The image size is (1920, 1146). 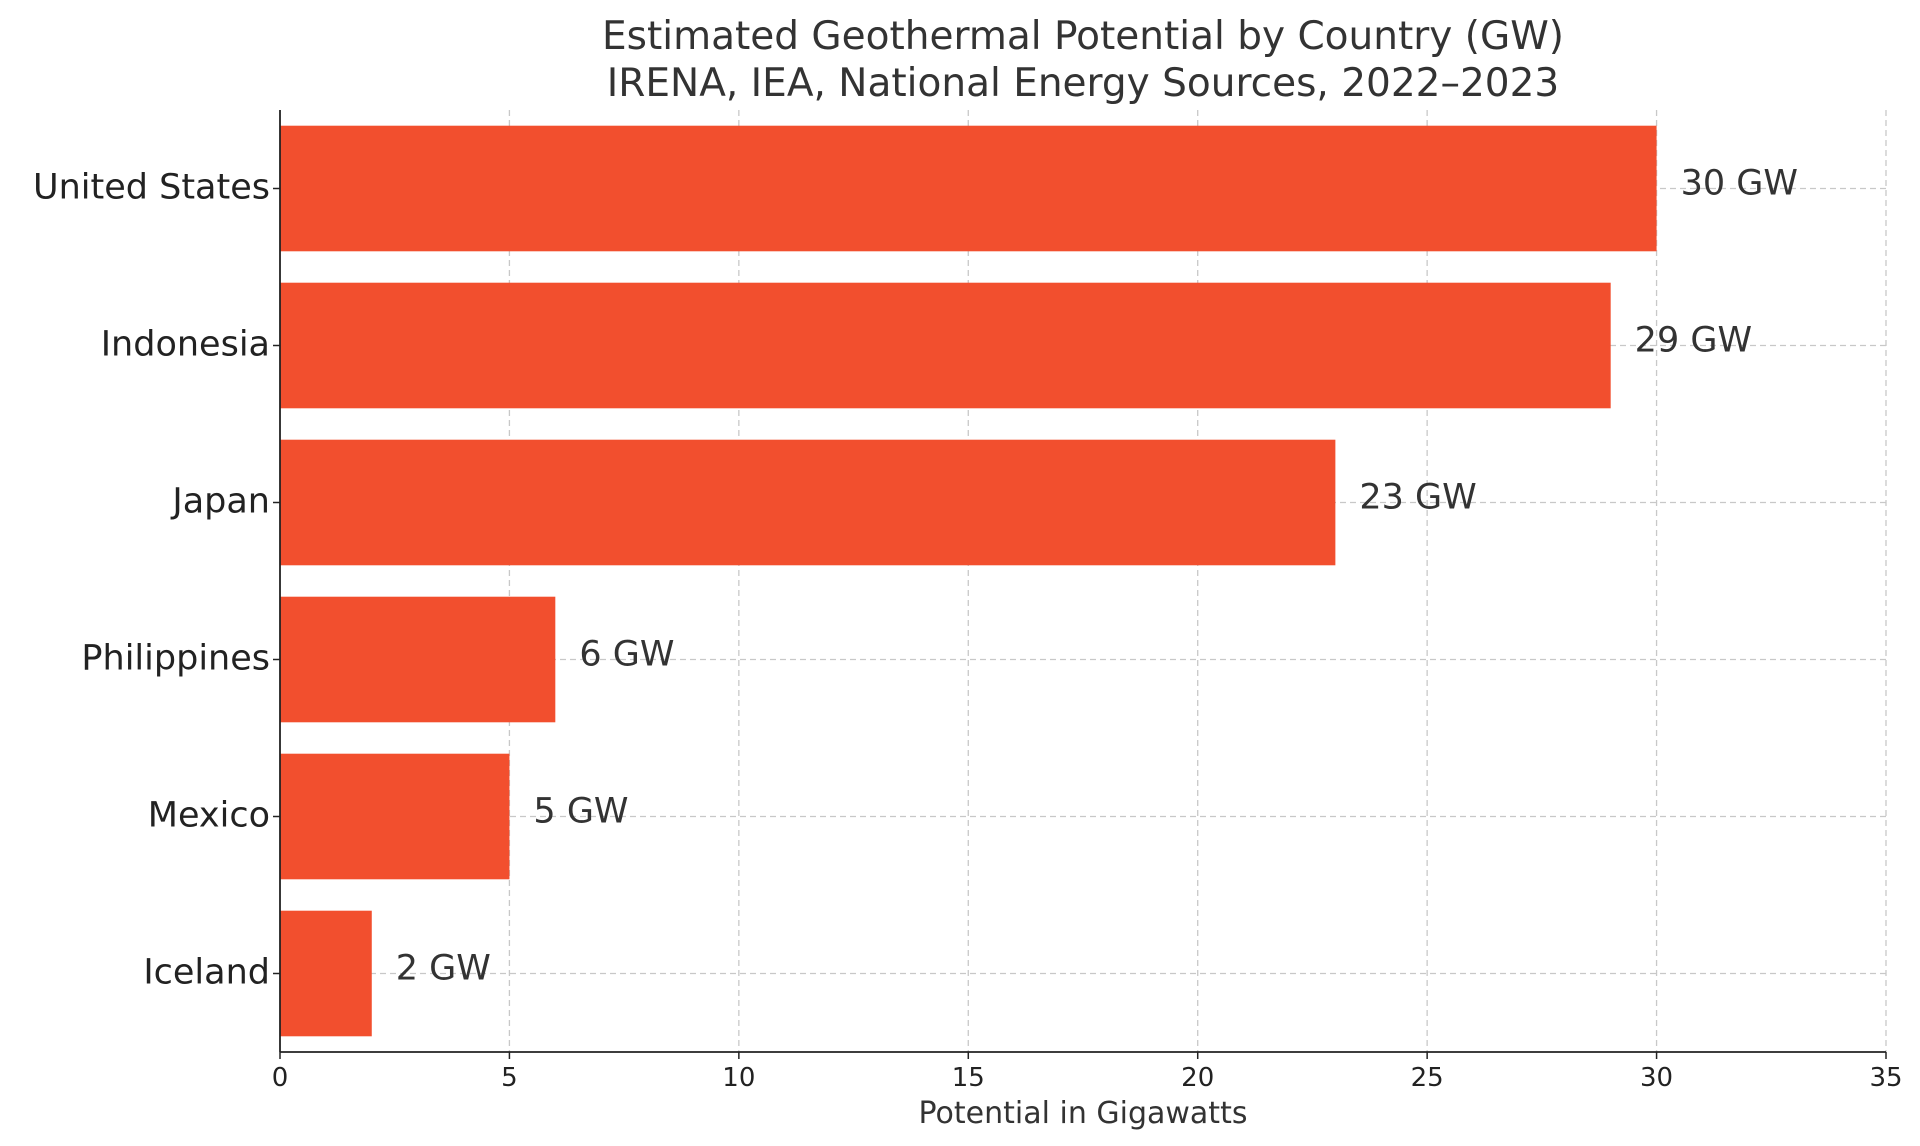 I want to click on x-tick-label: 20, so click(x=1197, y=1078).